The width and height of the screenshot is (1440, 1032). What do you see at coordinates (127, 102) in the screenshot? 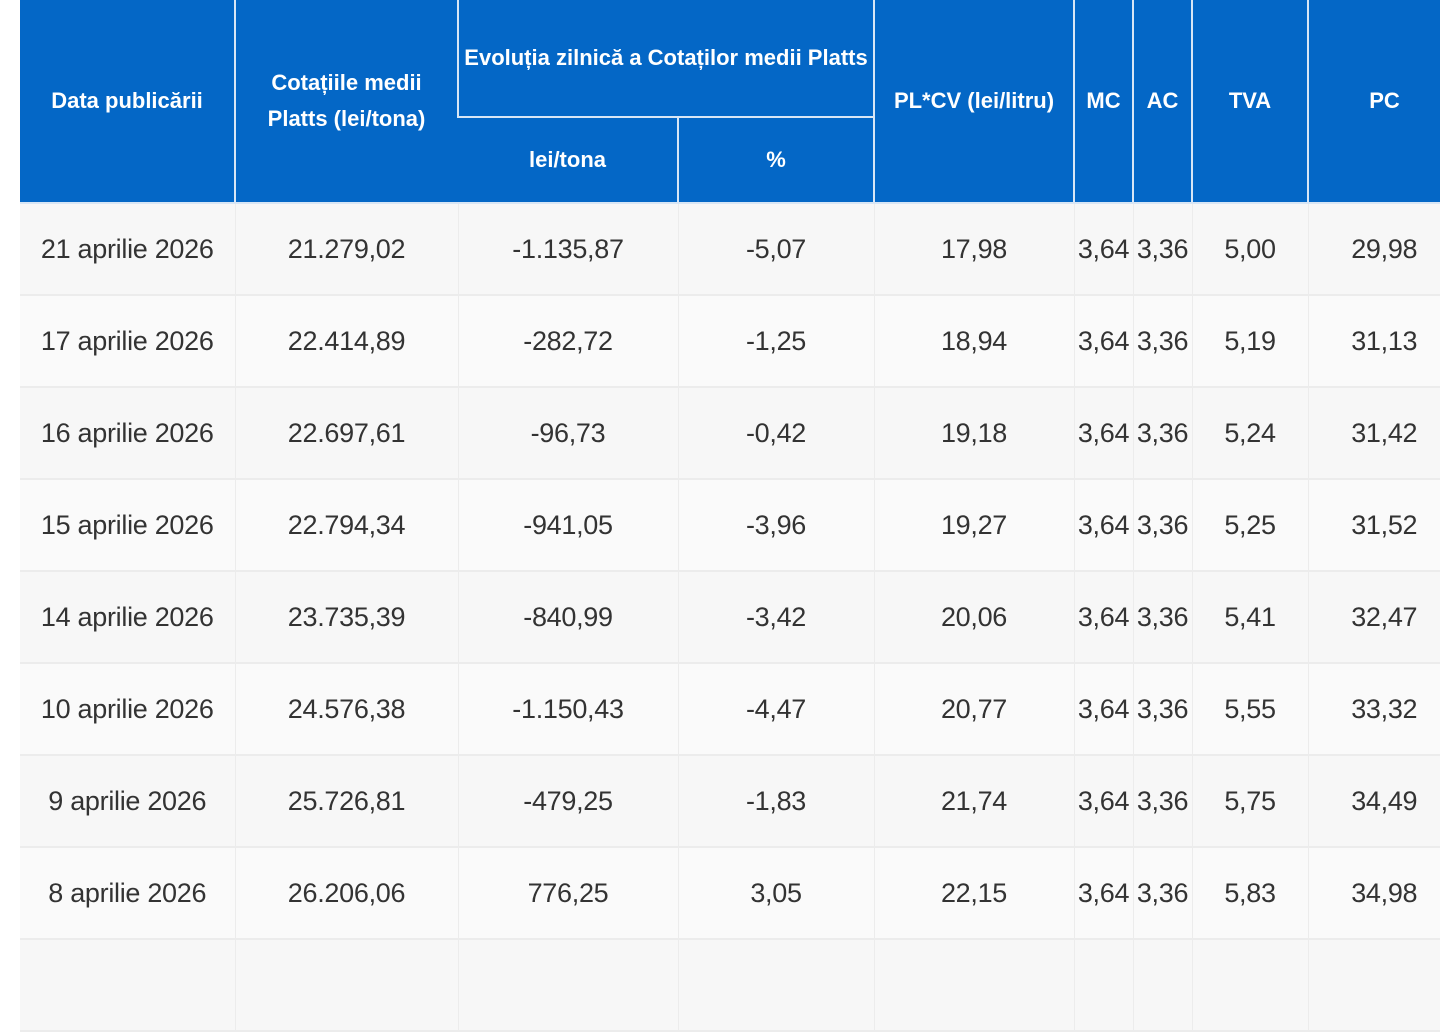
I see `header-date: Data publicării` at bounding box center [127, 102].